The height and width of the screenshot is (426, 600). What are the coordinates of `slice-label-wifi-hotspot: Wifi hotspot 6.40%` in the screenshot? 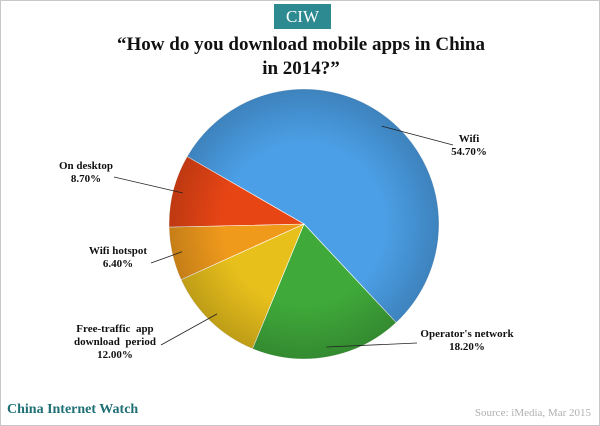 It's located at (118, 257).